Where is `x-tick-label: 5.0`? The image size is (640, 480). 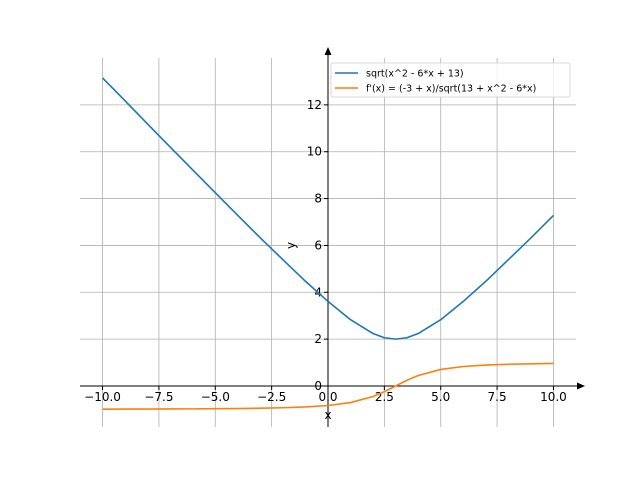 x-tick-label: 5.0 is located at coordinates (440, 397).